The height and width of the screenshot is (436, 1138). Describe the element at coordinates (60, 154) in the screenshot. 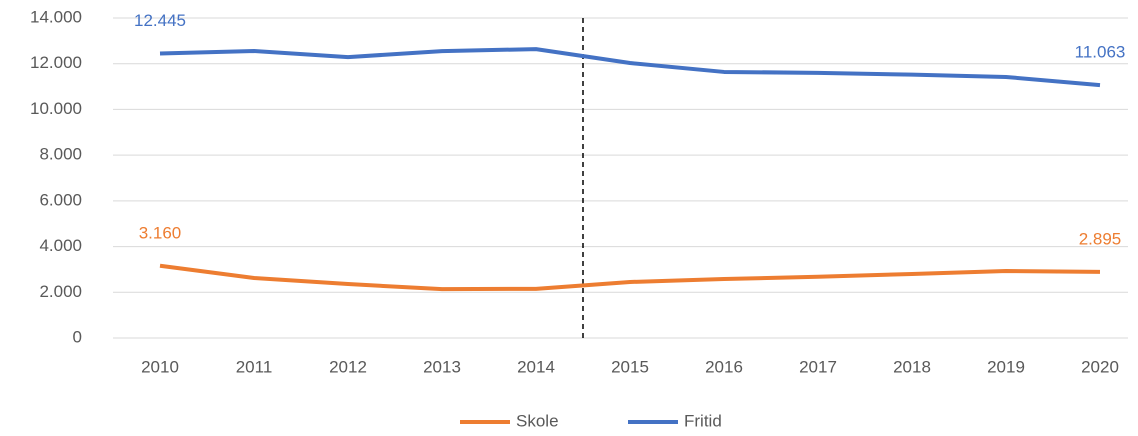

I see `y-tick-label: 8.000` at that location.